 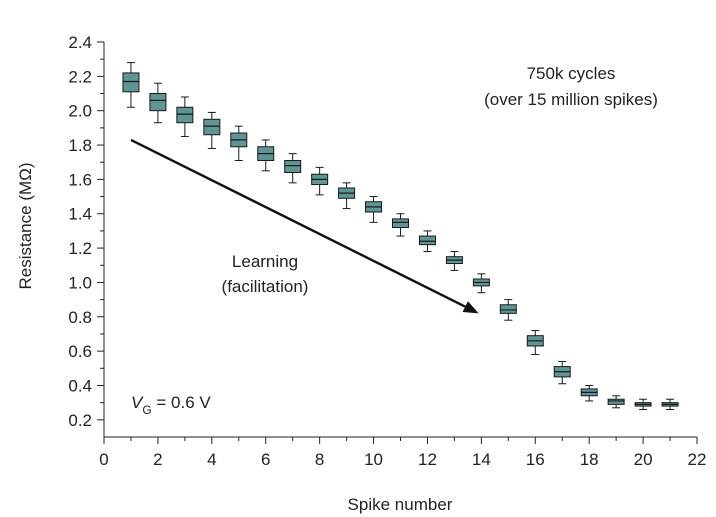 I want to click on x-tick-label: 18, so click(x=589, y=459).